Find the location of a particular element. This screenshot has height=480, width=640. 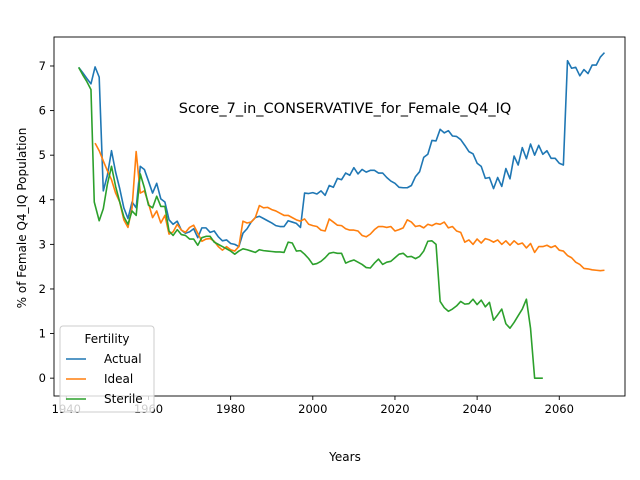

legend: Fertility Actual Ideal Sterile is located at coordinates (107, 369).